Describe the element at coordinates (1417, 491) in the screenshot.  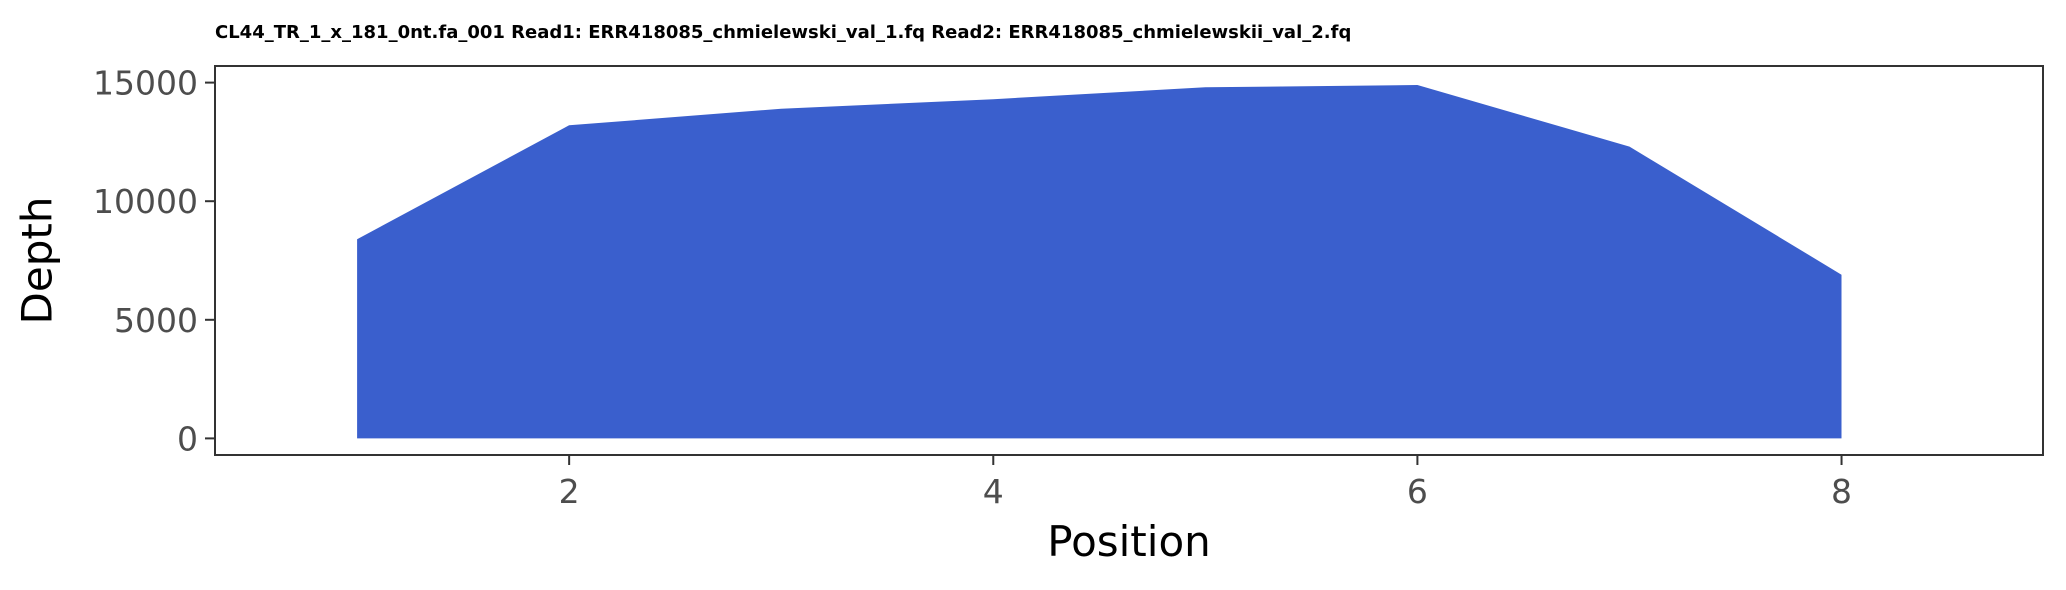
I see `x-tick-label: 6` at that location.